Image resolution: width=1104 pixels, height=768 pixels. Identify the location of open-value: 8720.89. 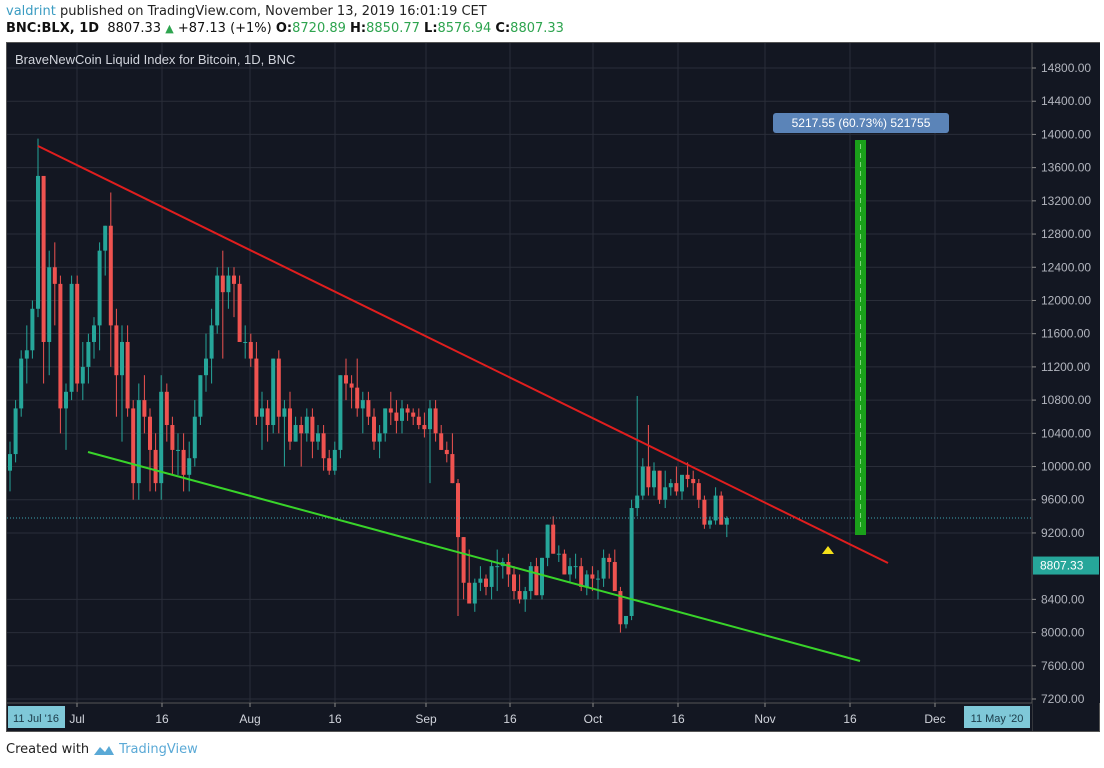
(319, 28).